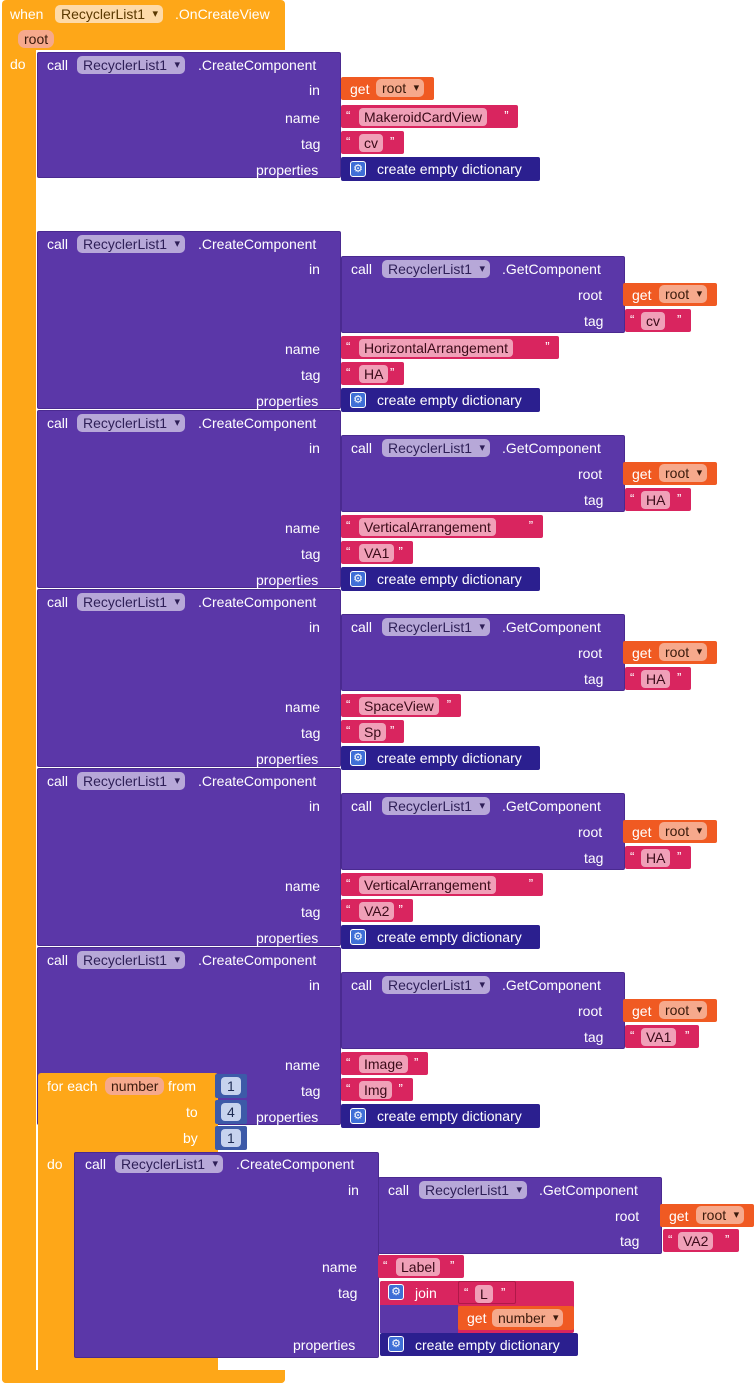 This screenshot has height=1383, width=754. I want to click on join-text-string-block: “ L ”, so click(487, 1292).